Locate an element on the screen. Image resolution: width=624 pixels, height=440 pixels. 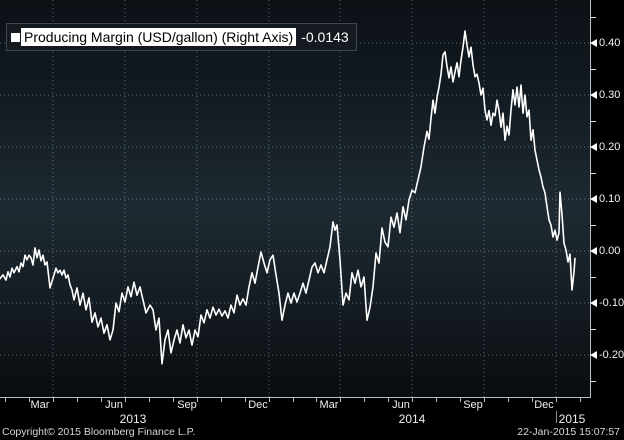
y-axis-tick-label: -0.20 is located at coordinates (611, 354).